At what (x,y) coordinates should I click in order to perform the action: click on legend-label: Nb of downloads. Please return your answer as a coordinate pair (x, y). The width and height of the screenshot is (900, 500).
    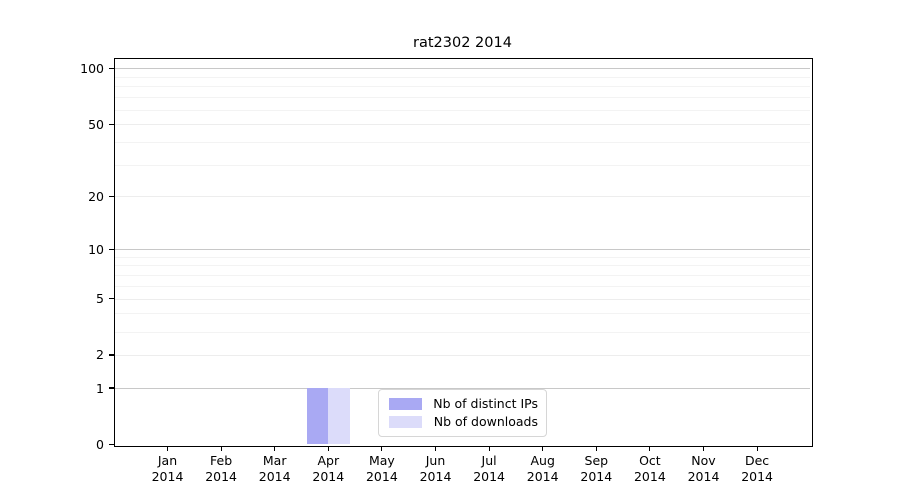
    Looking at the image, I should click on (485, 421).